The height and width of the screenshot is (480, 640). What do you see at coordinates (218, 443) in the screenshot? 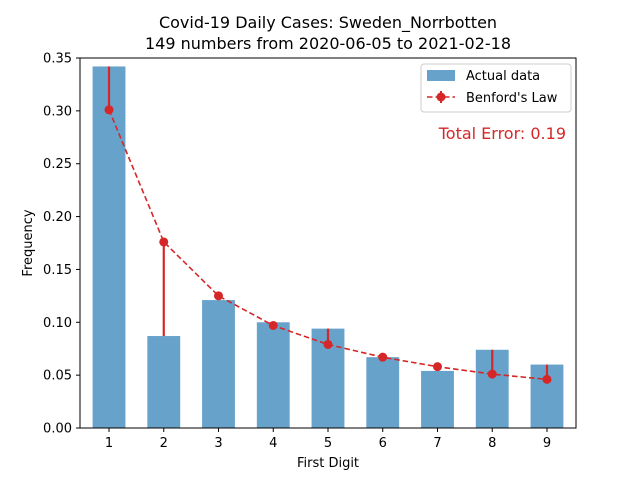
I see `x-tick-label: 3` at bounding box center [218, 443].